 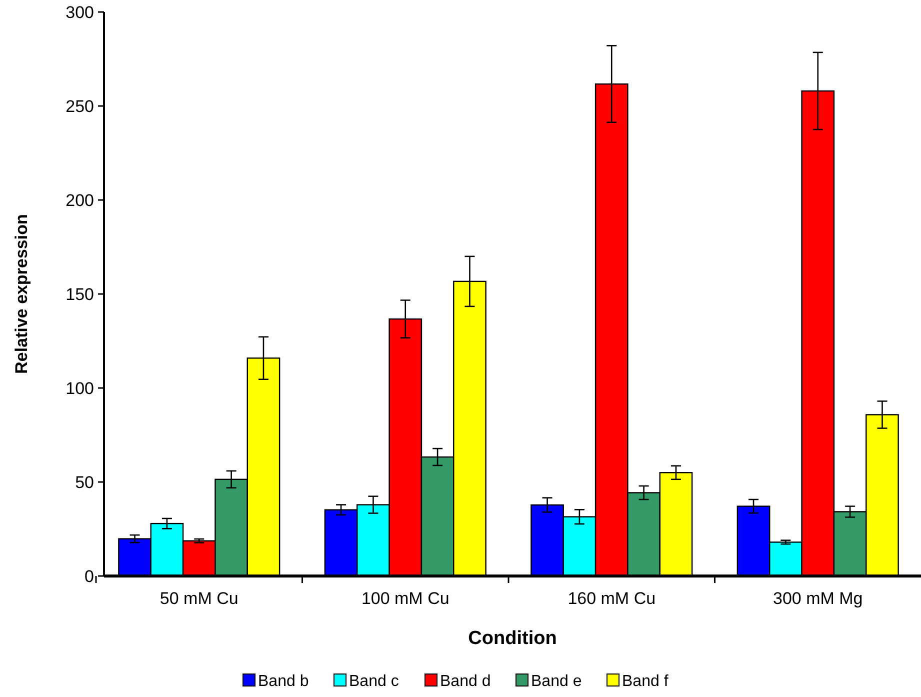 What do you see at coordinates (80, 200) in the screenshot?
I see `y-tick-label: 200` at bounding box center [80, 200].